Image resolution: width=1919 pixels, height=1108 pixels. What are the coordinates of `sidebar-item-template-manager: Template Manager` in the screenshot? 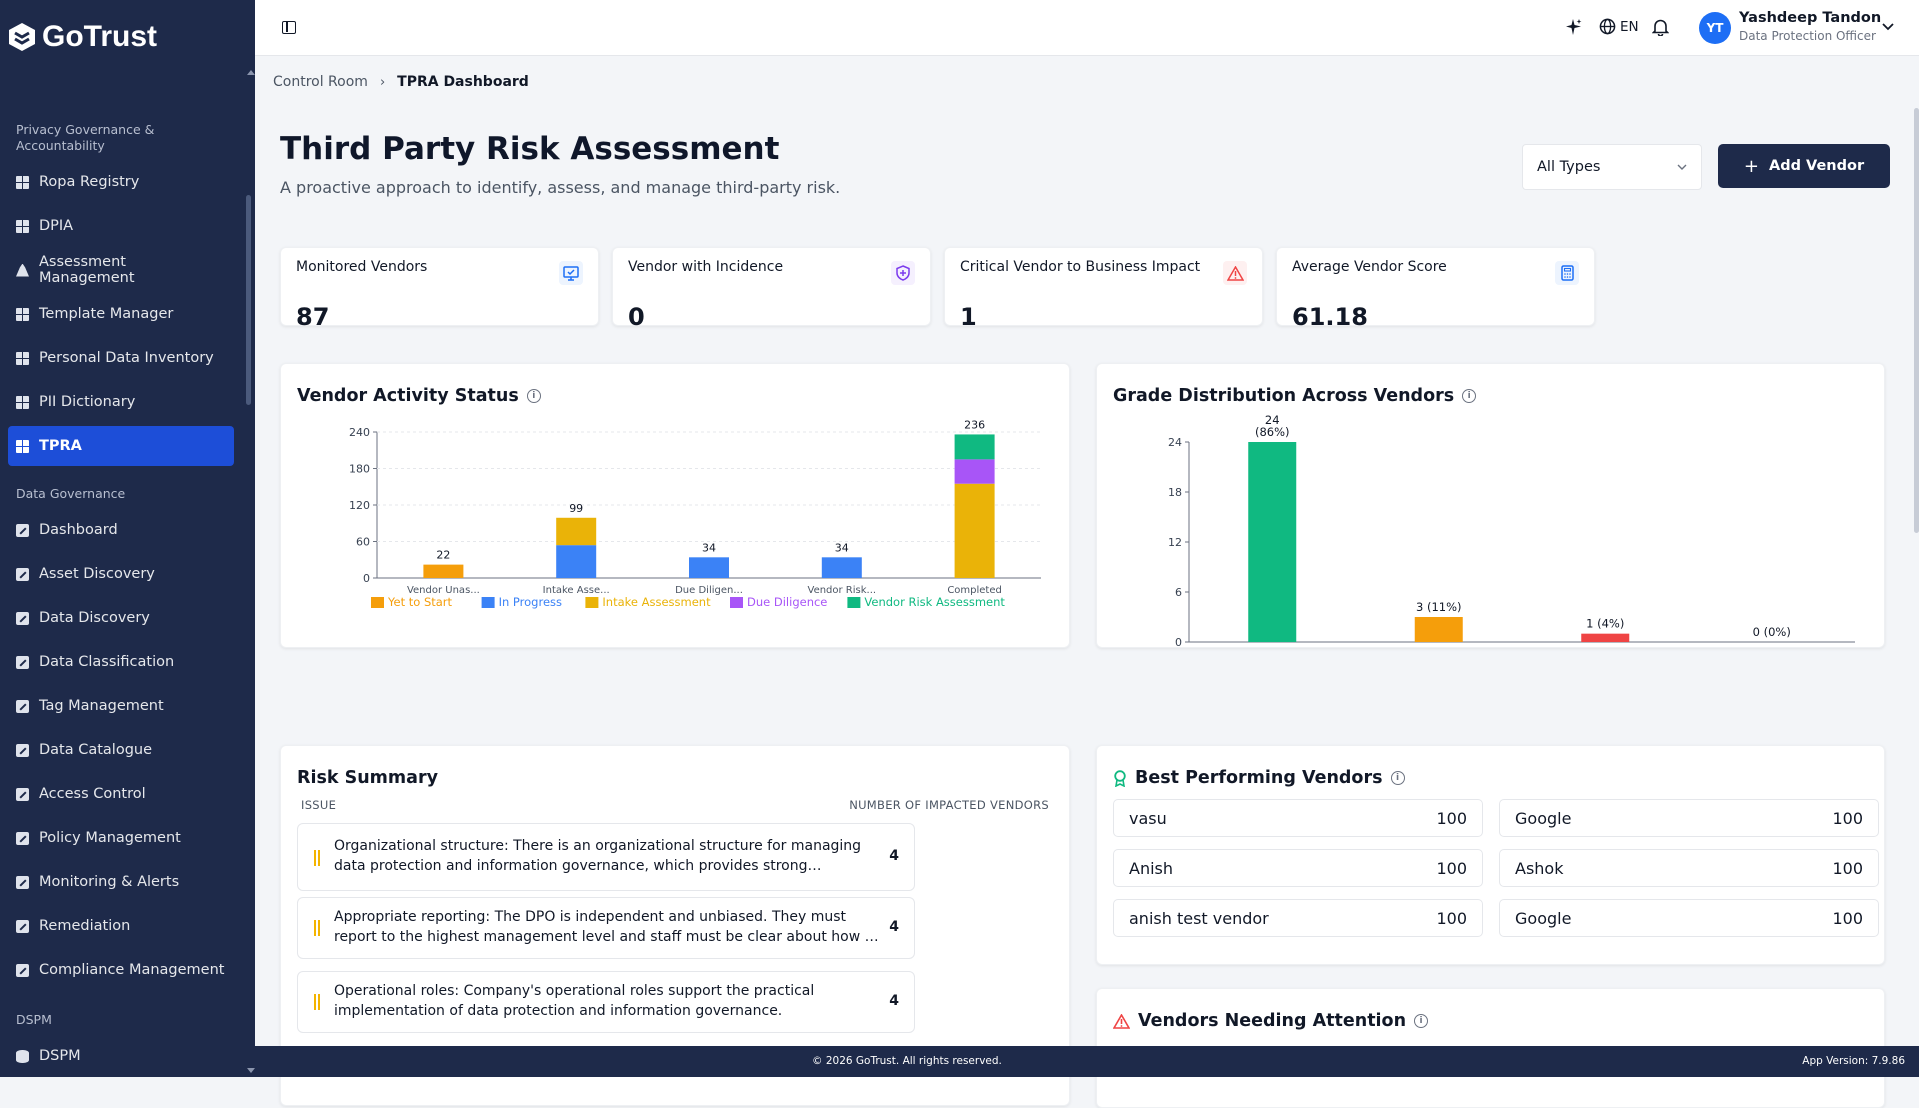 It's located at (121, 314).